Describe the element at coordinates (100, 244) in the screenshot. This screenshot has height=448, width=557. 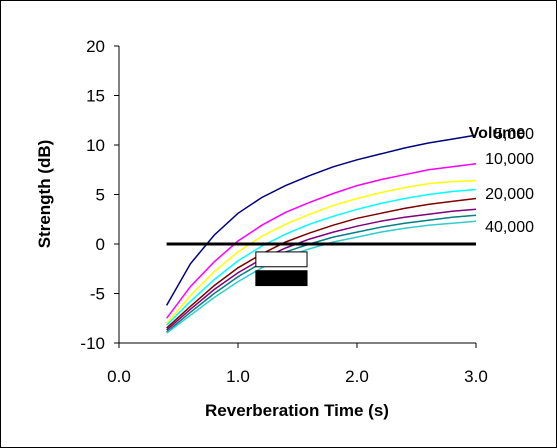
I see `y-tick-label: 0` at that location.